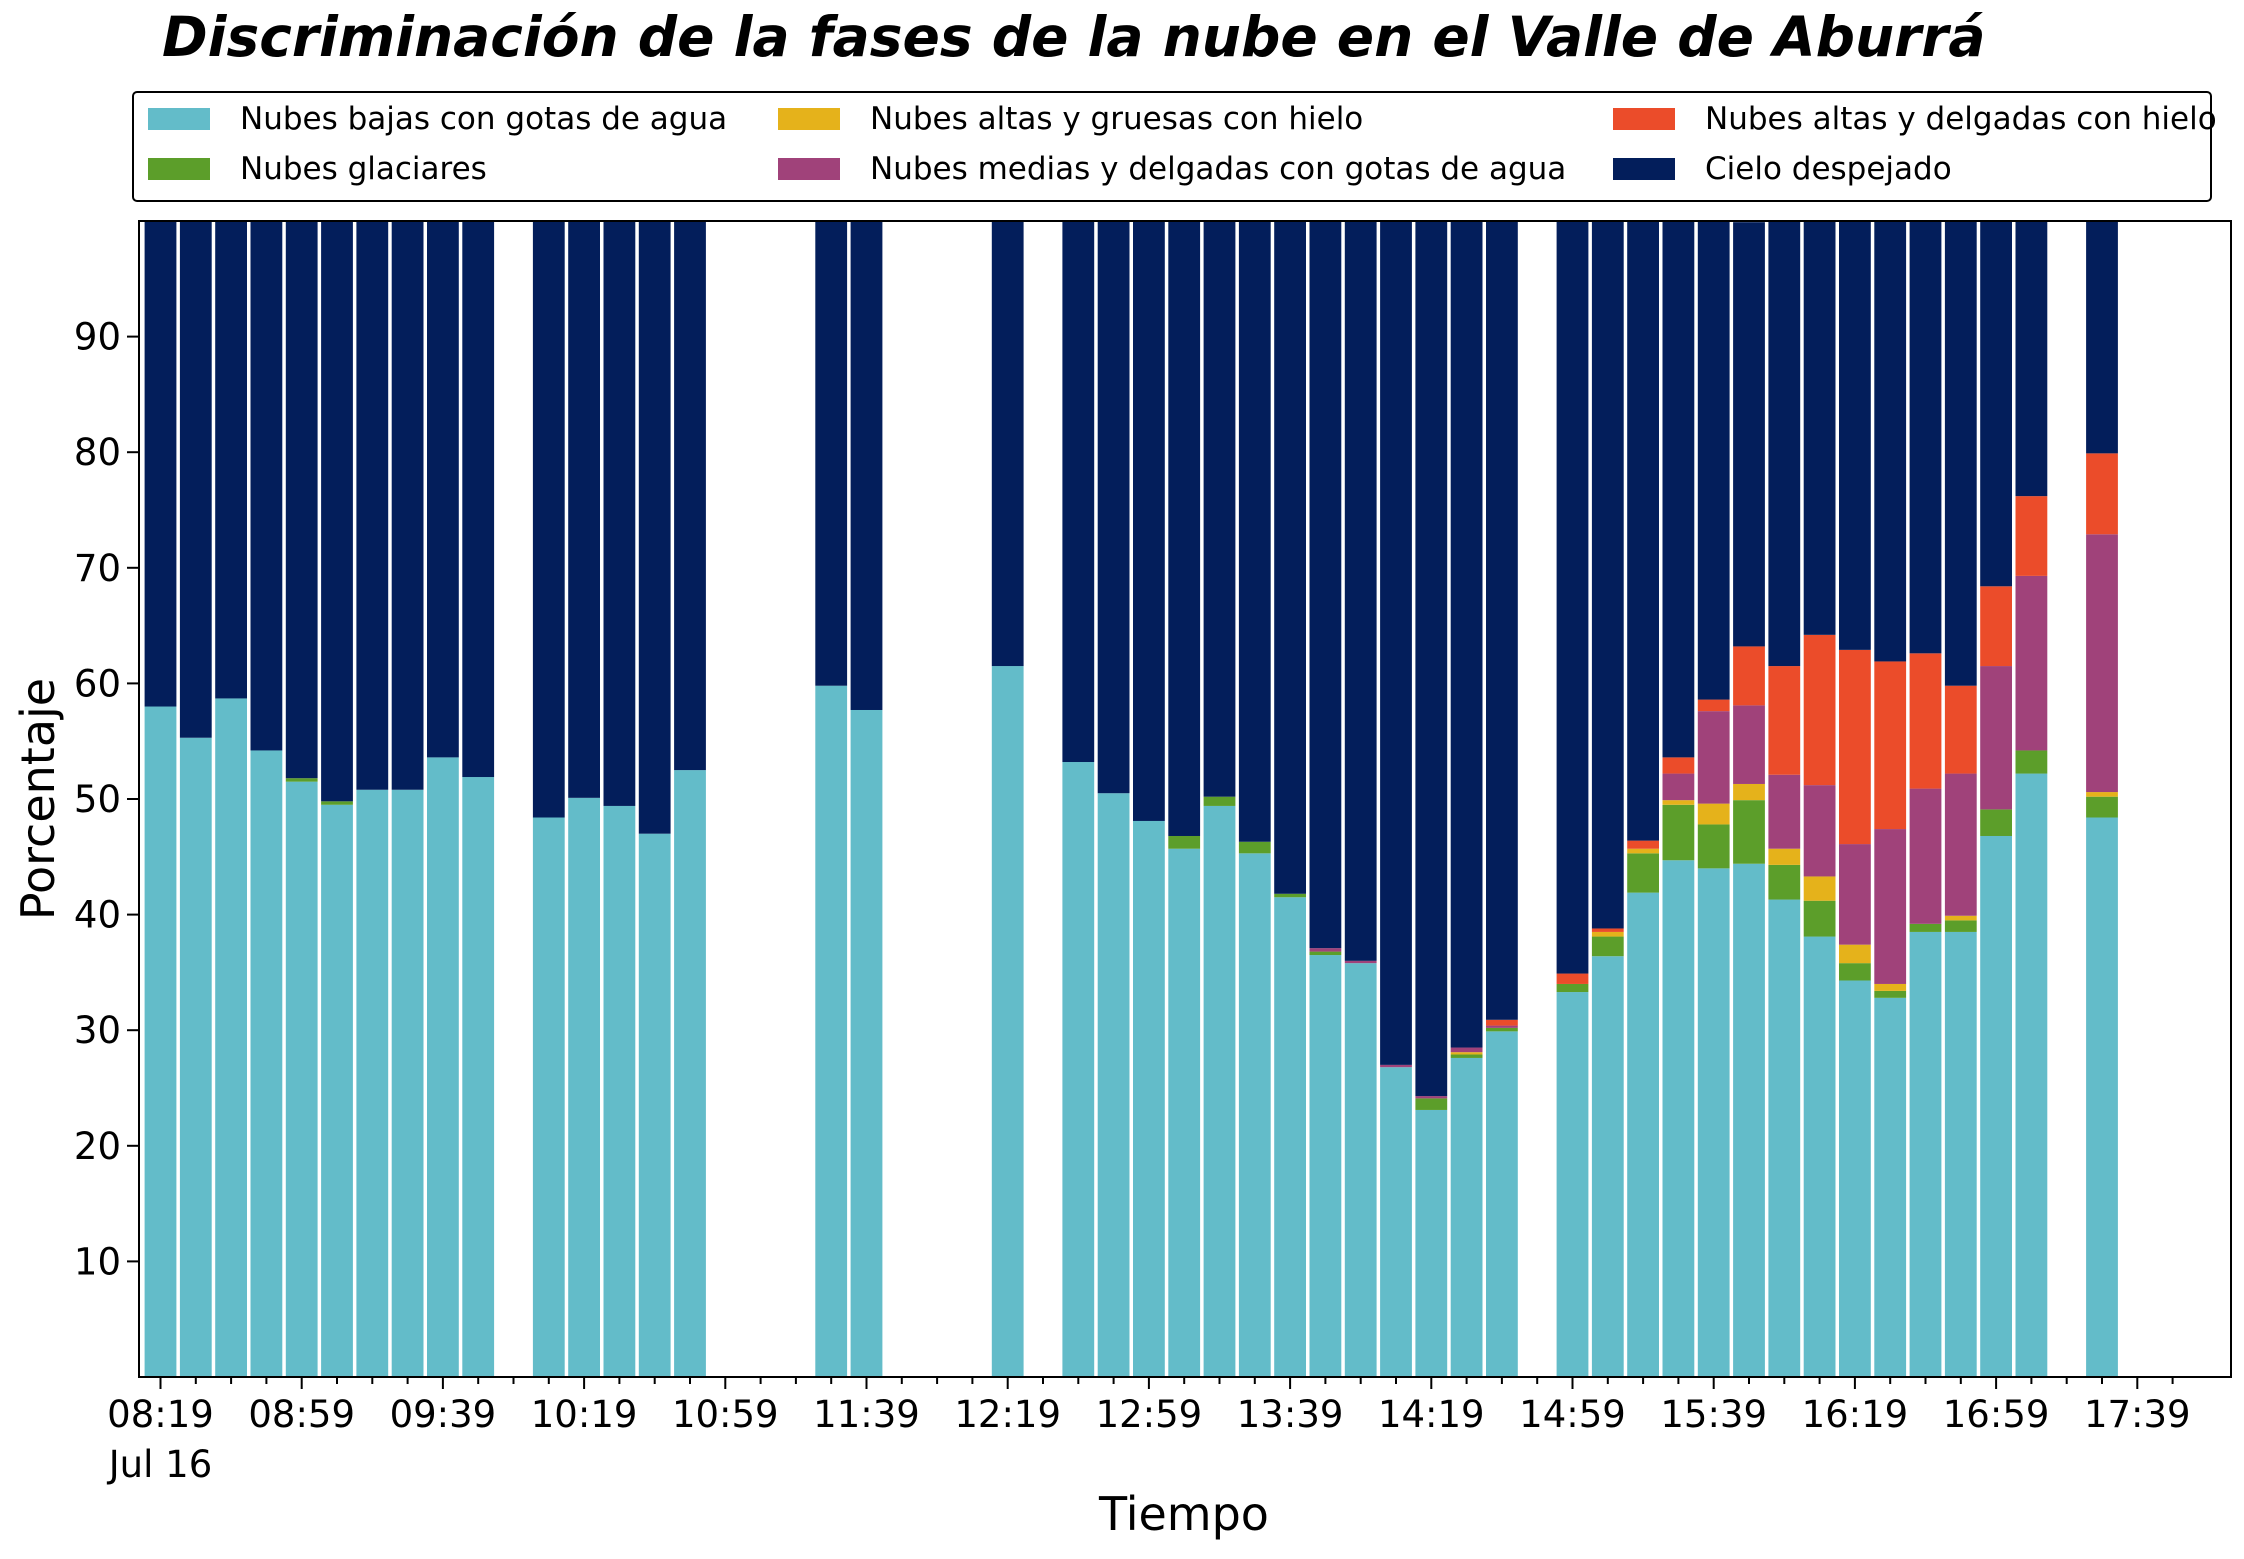 The width and height of the screenshot is (2244, 1559). What do you see at coordinates (301, 1079) in the screenshot?
I see `bar-segment-08:59-series-0` at bounding box center [301, 1079].